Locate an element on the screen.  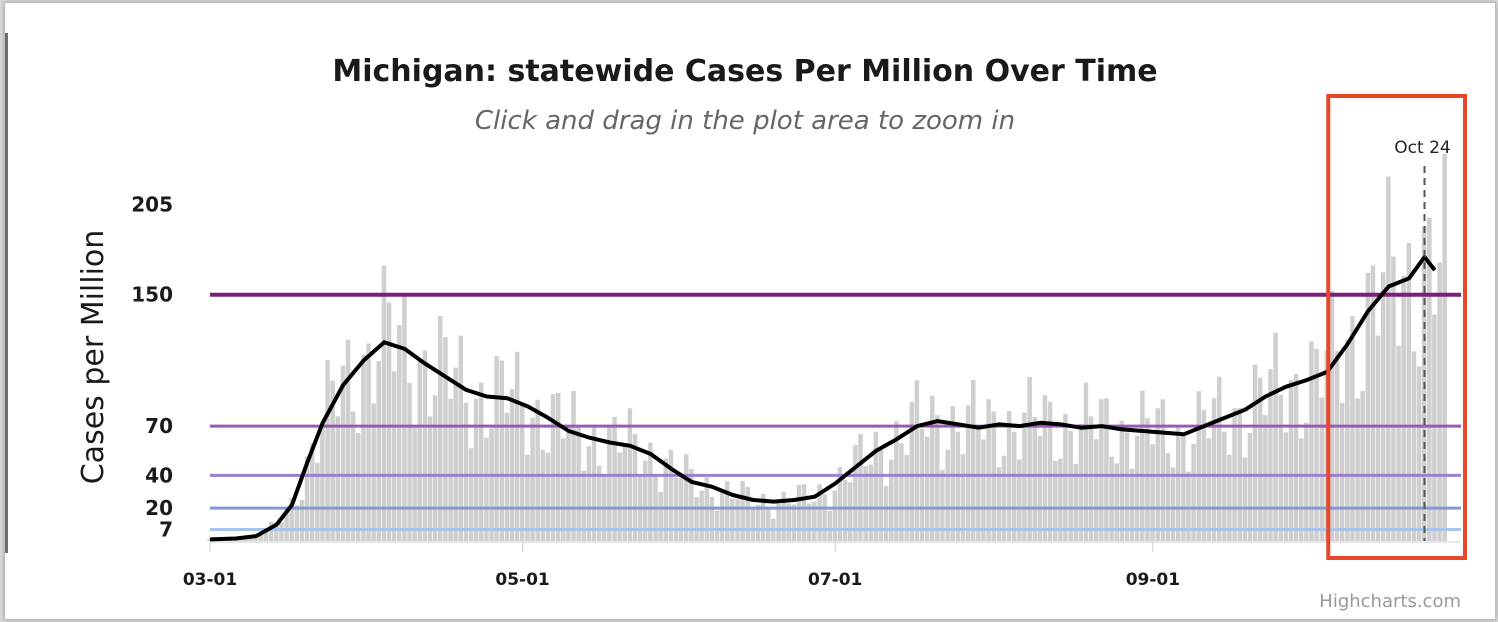
y-tick-label: 40 is located at coordinates (159, 475).